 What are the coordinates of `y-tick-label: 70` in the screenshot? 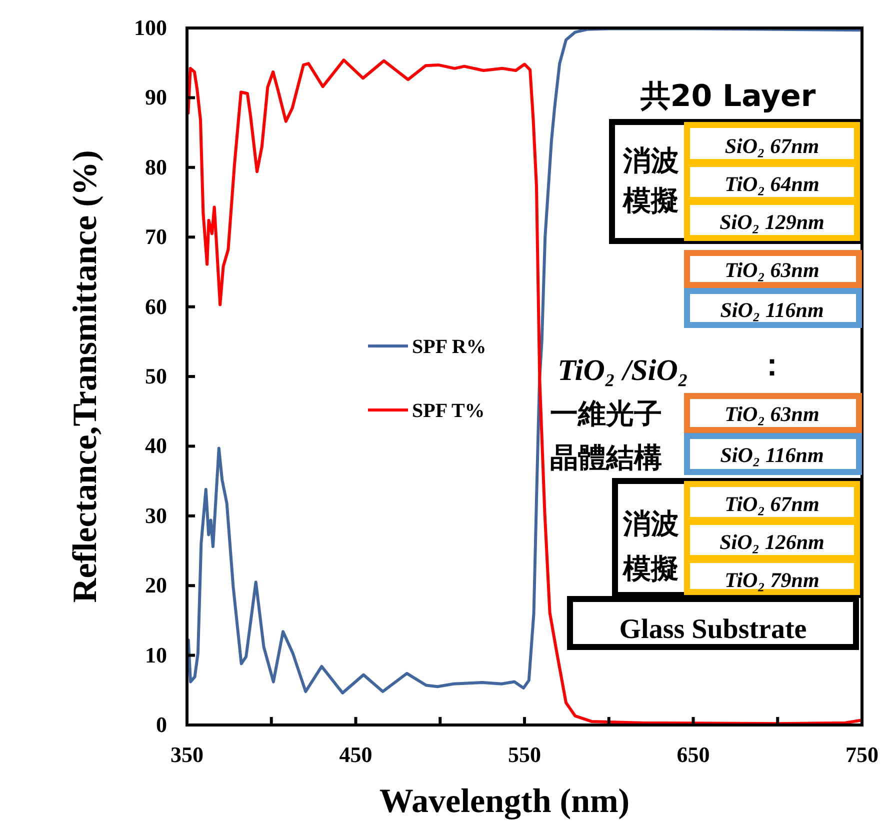 It's located at (156, 237).